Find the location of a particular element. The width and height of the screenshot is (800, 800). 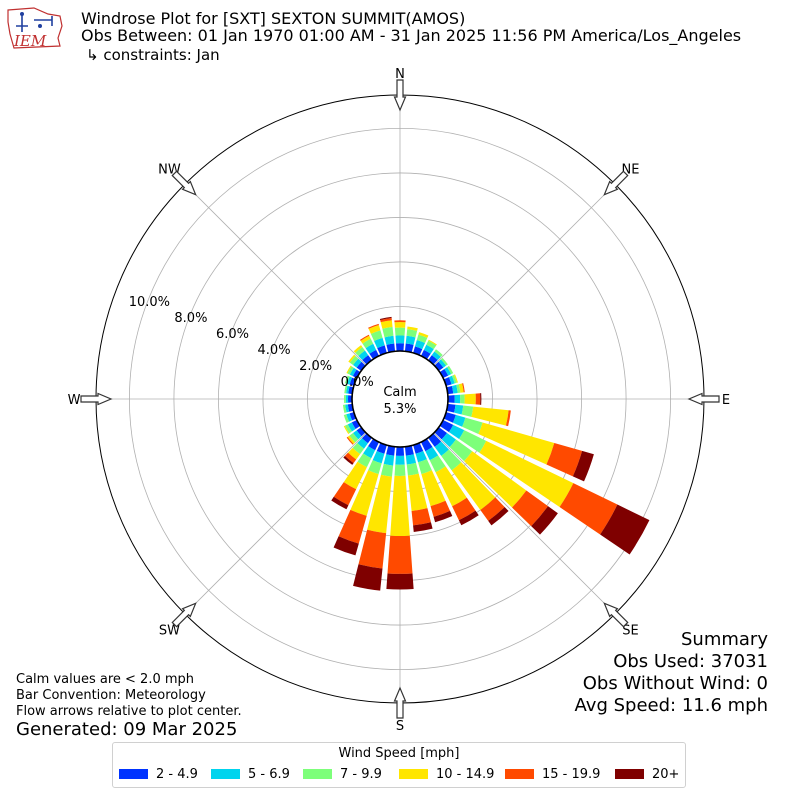

radial-tick-label: 8.0% is located at coordinates (190, 318).